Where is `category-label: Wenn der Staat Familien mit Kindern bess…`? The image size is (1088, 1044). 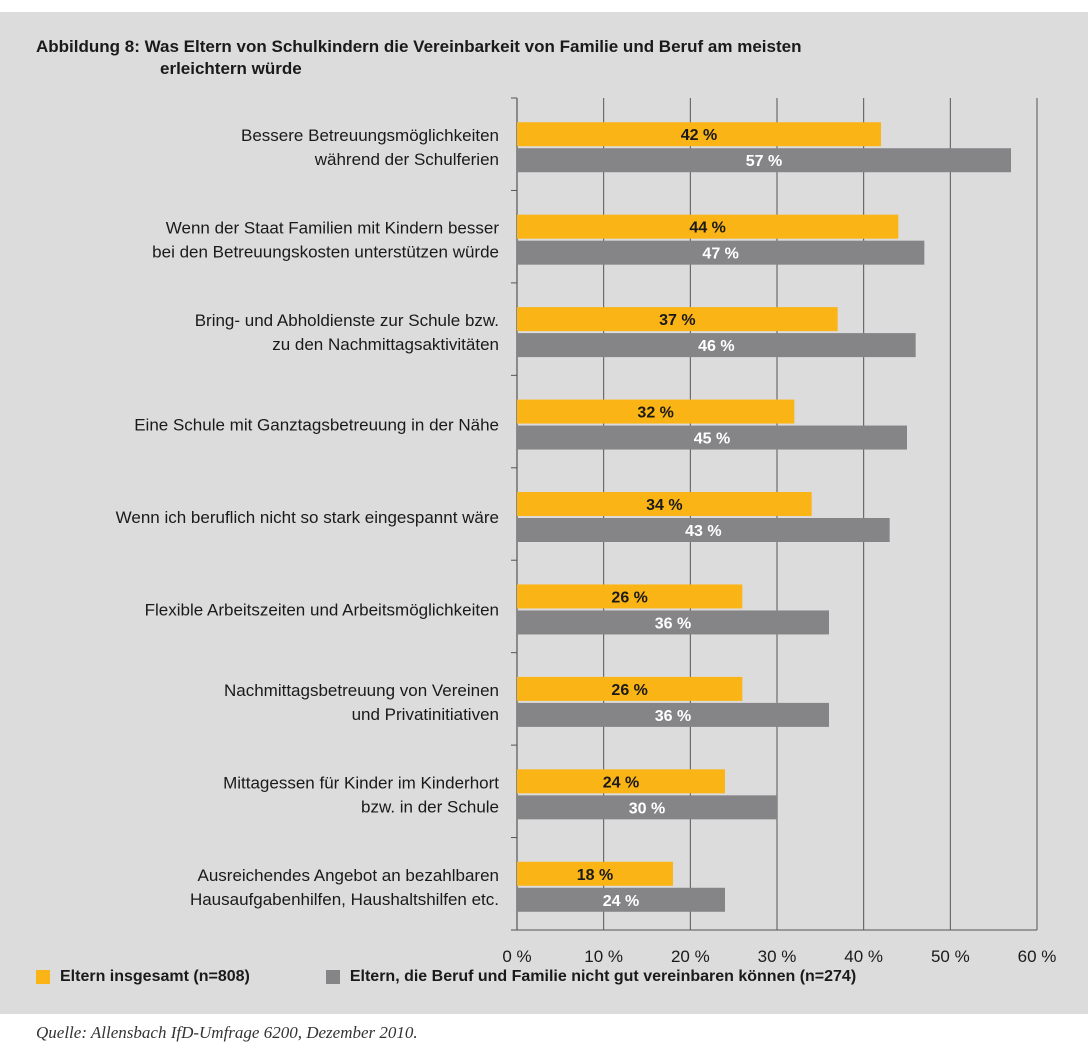
category-label: Wenn der Staat Familien mit Kindern bess… is located at coordinates (333, 228).